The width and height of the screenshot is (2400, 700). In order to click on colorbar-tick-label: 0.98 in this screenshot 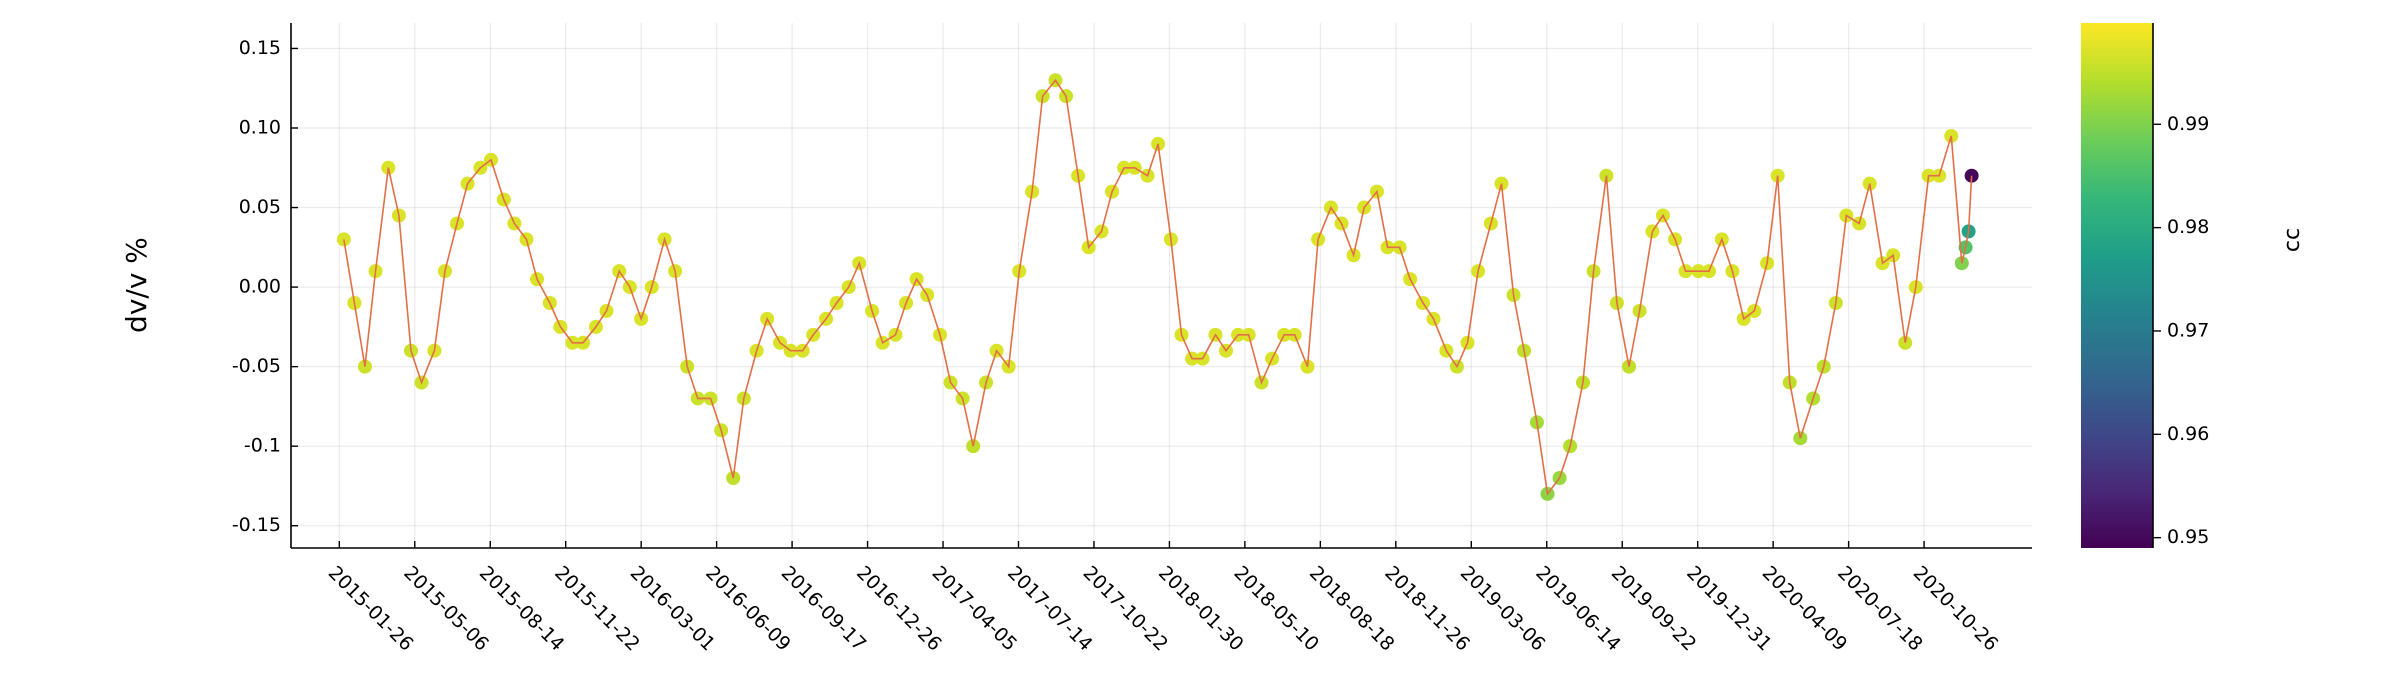, I will do `click(2188, 227)`.